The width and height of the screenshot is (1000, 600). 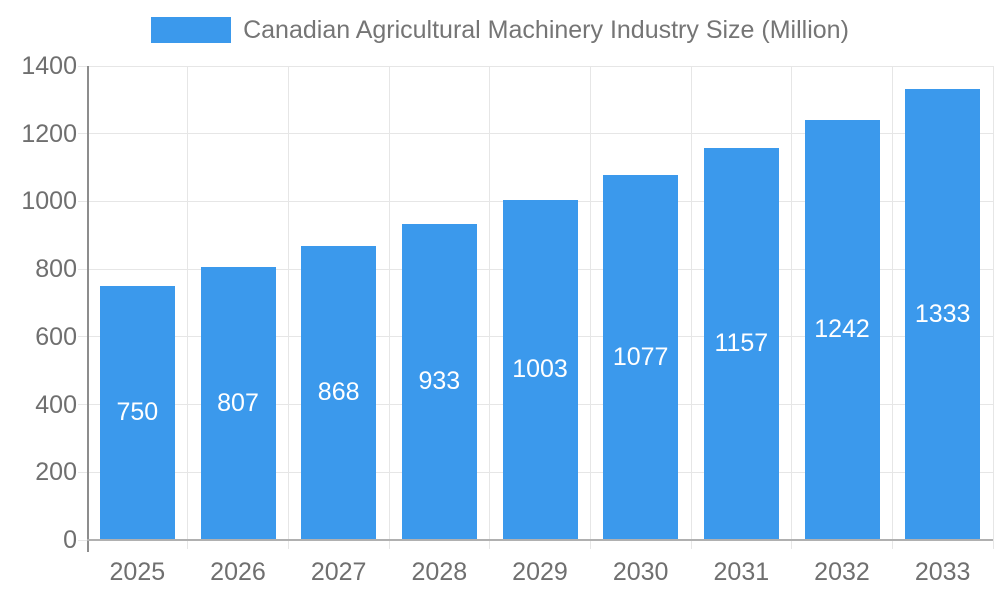 I want to click on bar-value-label: 933, so click(x=439, y=381).